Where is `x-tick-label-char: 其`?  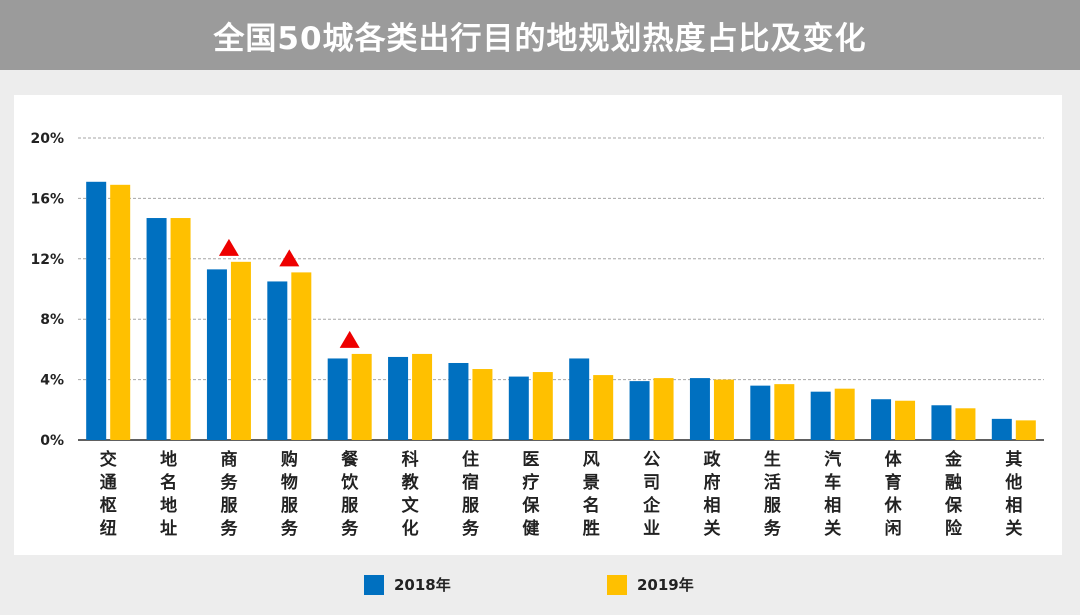 x-tick-label-char: 其 is located at coordinates (1013, 459).